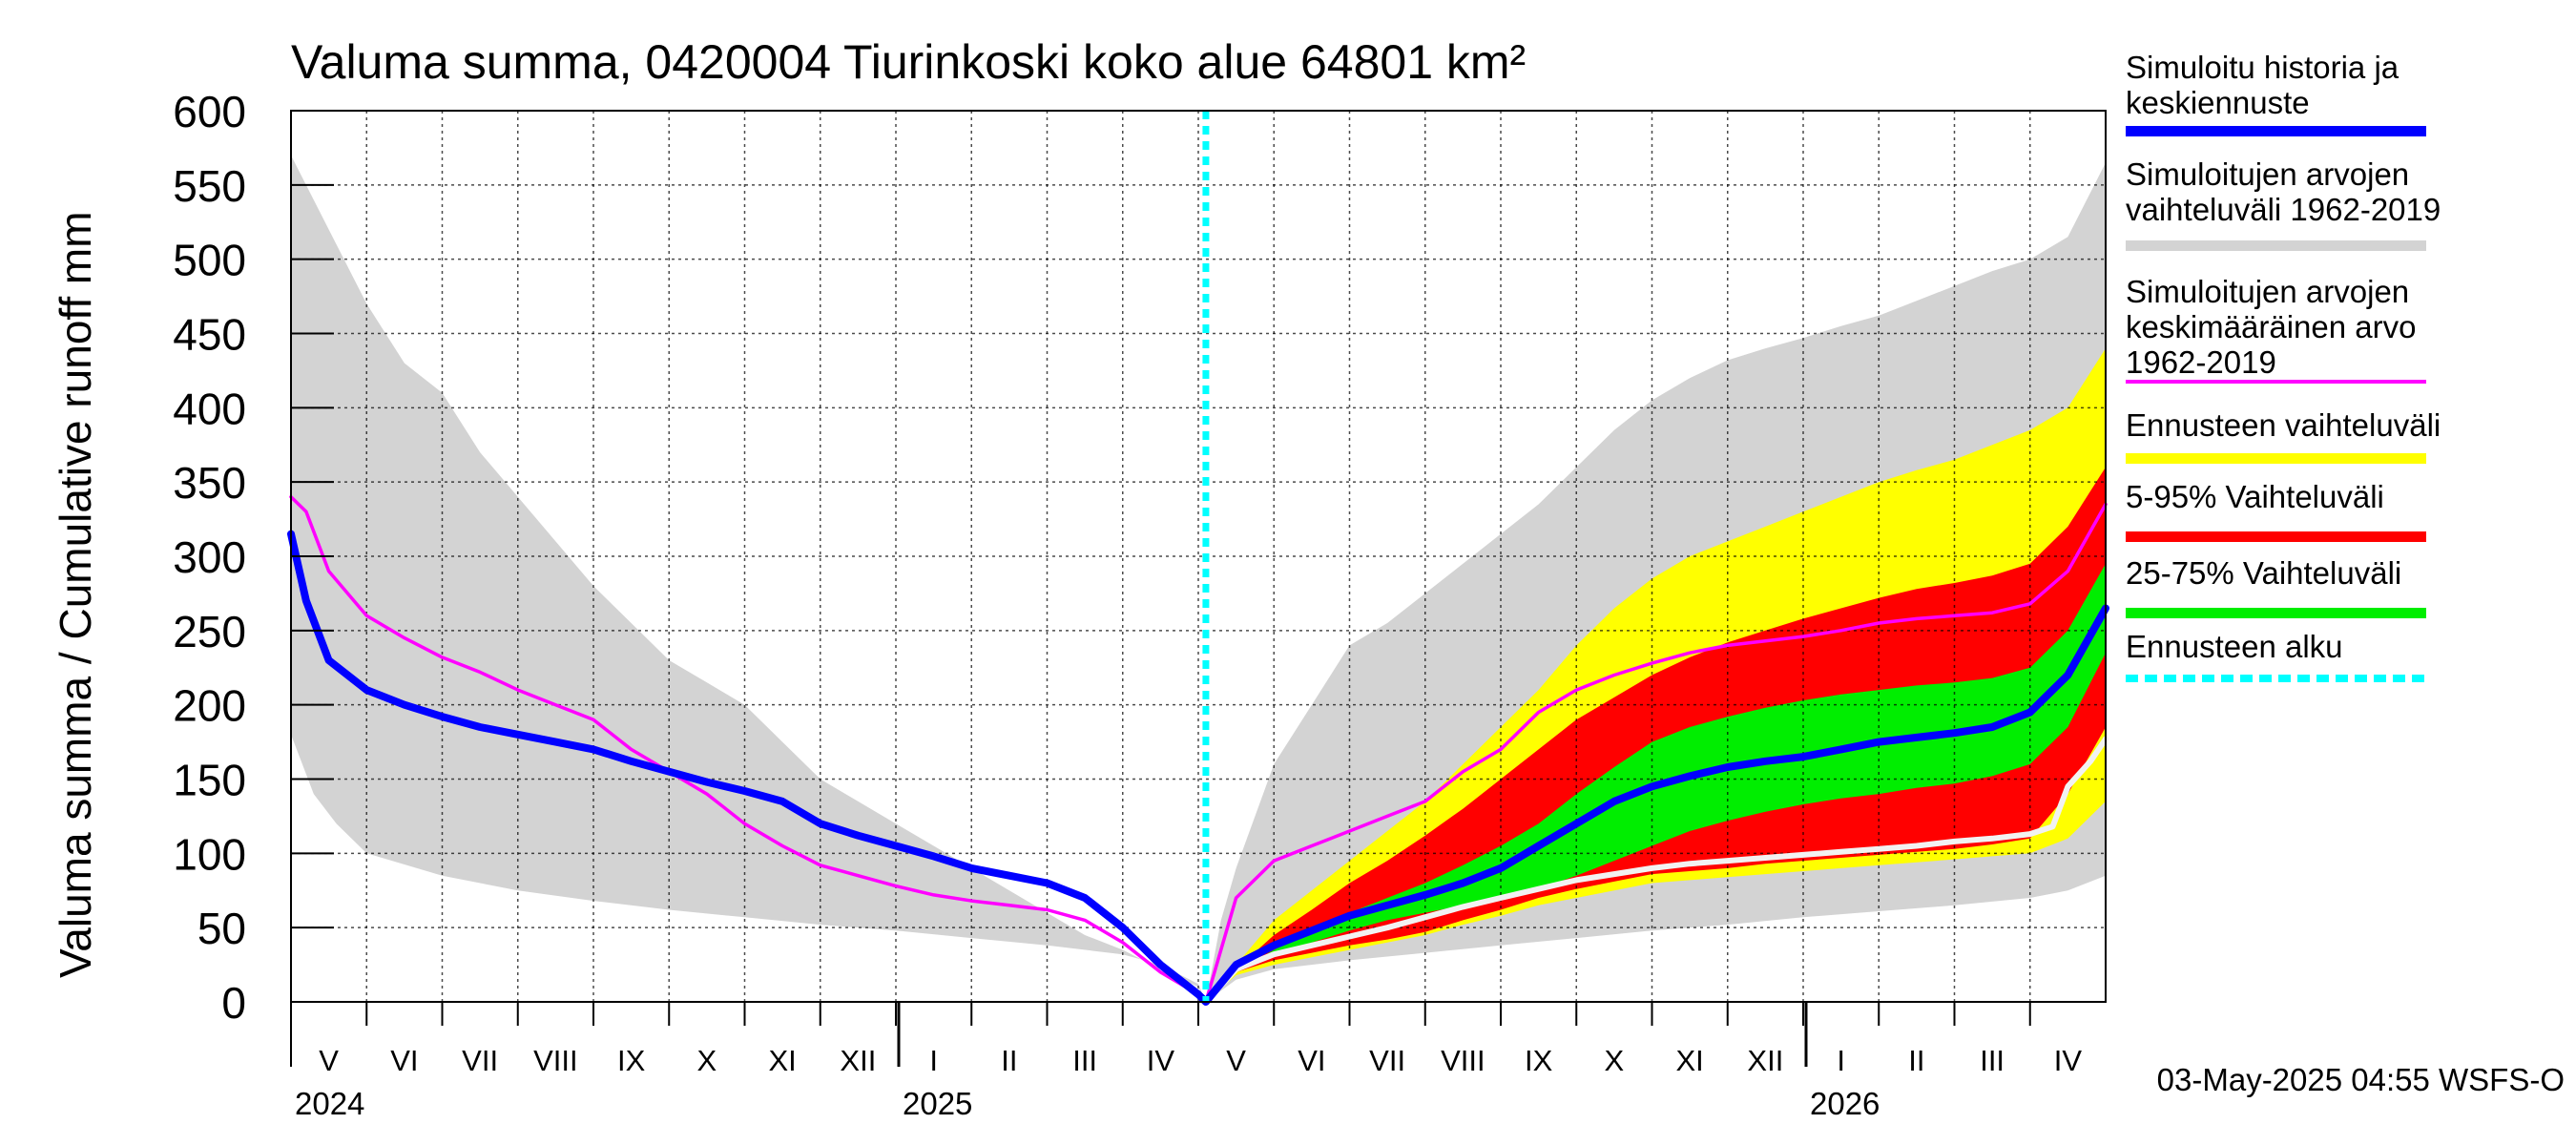 This screenshot has width=2576, height=1145. I want to click on mean-forecast-white-line, so click(1655, 870).